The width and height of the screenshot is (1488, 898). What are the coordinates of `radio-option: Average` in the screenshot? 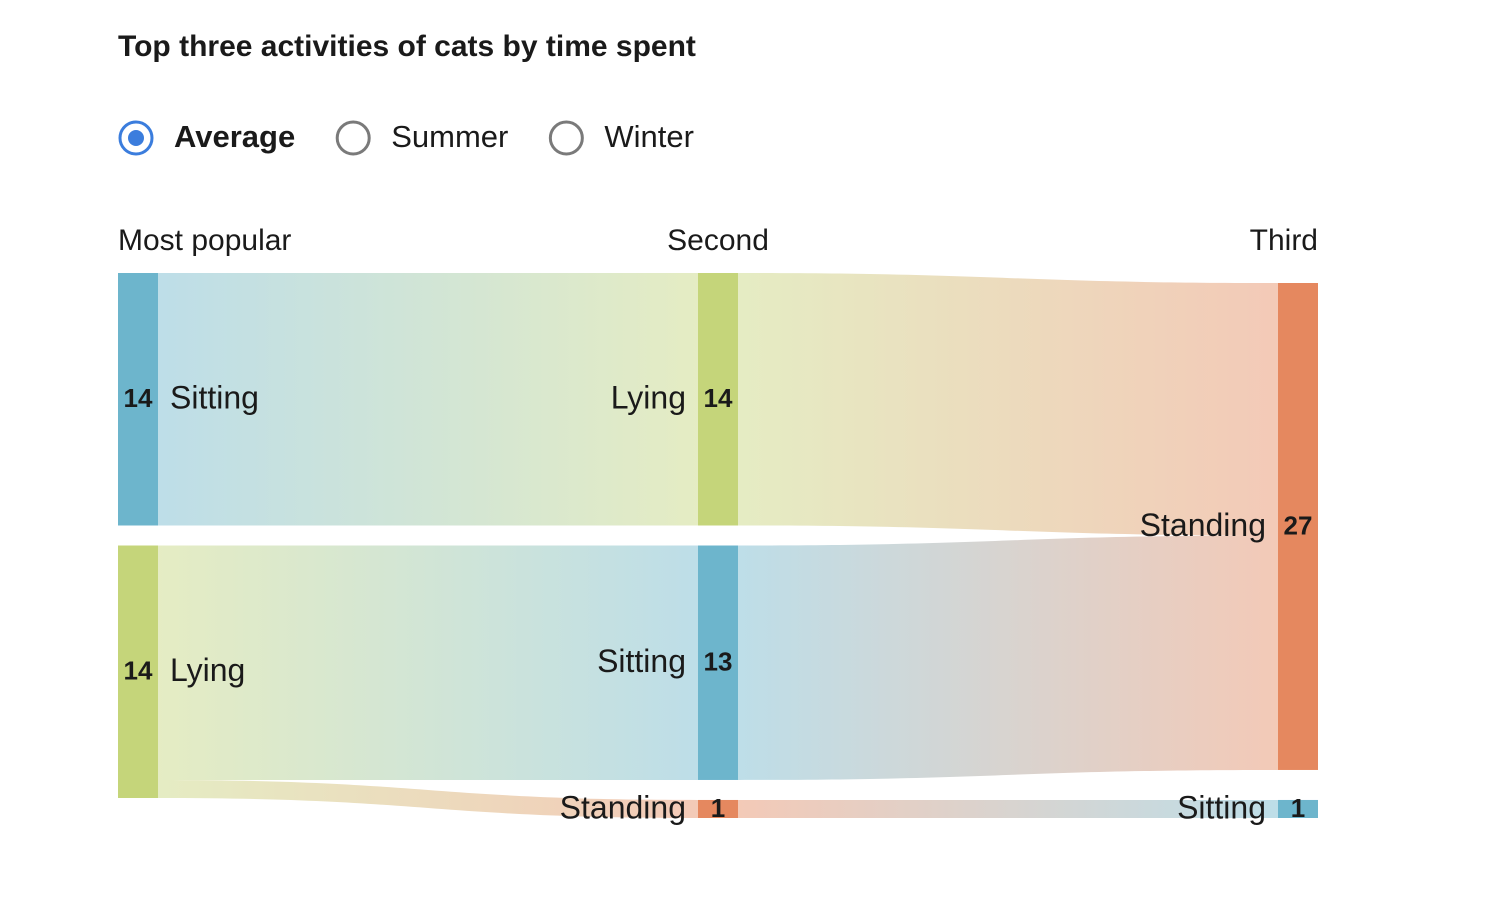 It's located at (206, 137).